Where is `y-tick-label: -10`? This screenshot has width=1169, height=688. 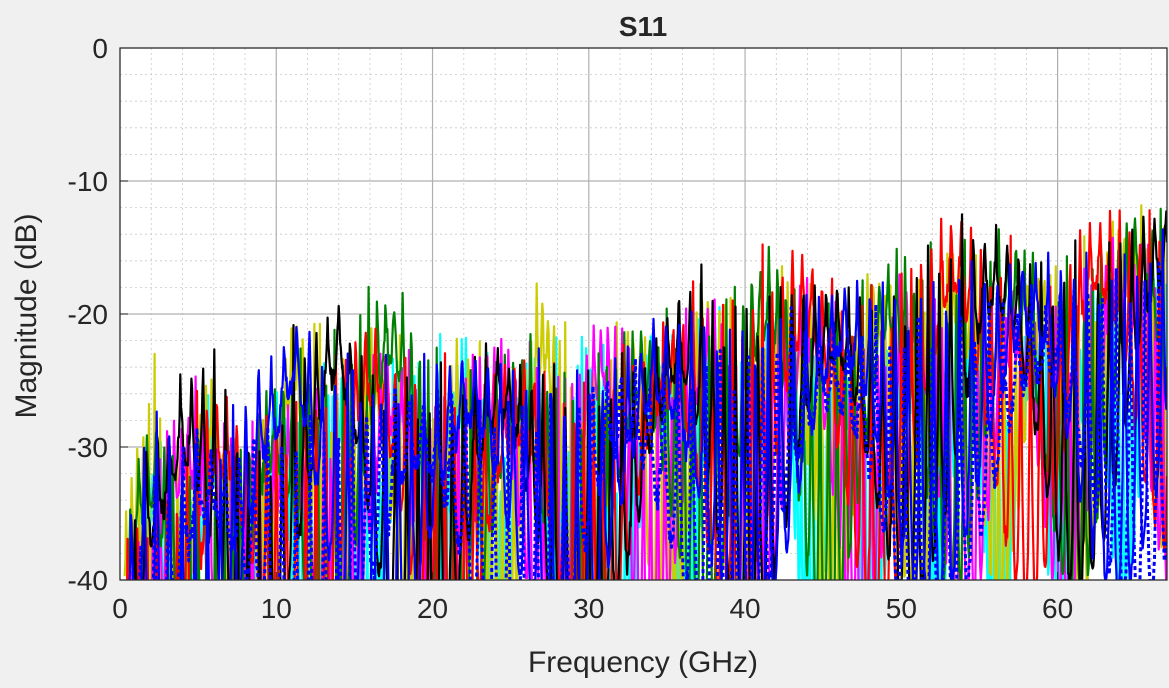 y-tick-label: -10 is located at coordinates (88, 181).